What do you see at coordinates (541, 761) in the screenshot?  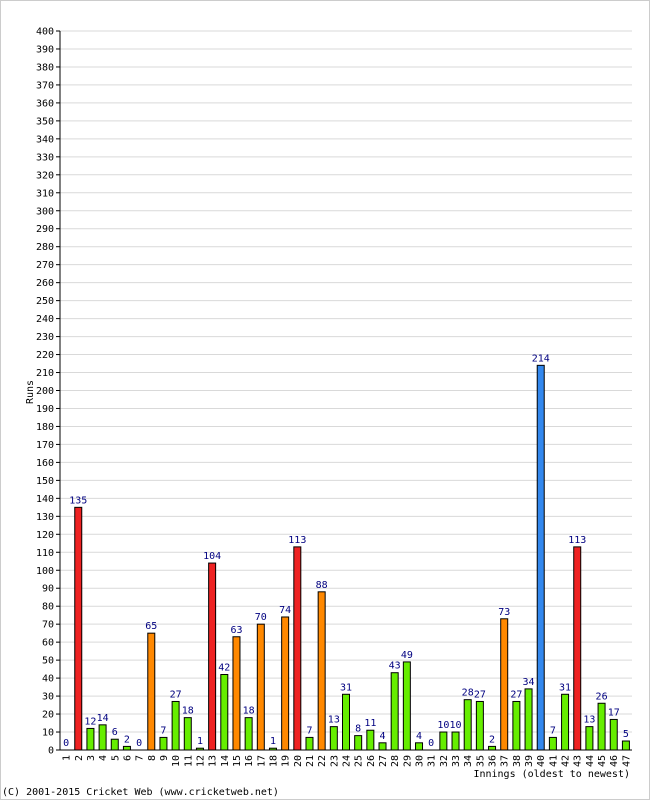 I see `x-tick-label: 40` at bounding box center [541, 761].